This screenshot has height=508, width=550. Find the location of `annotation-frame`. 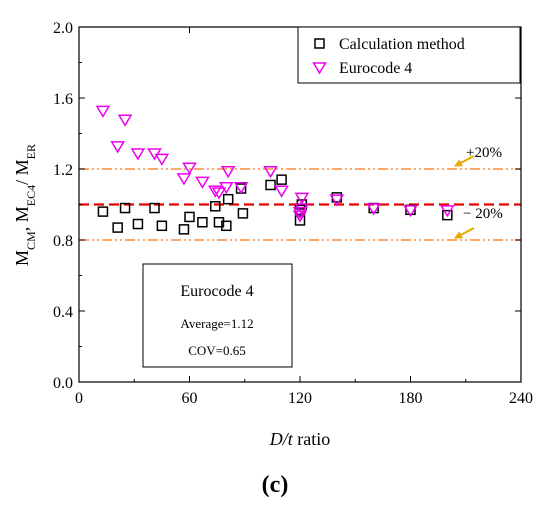

annotation-frame is located at coordinates (217, 315).